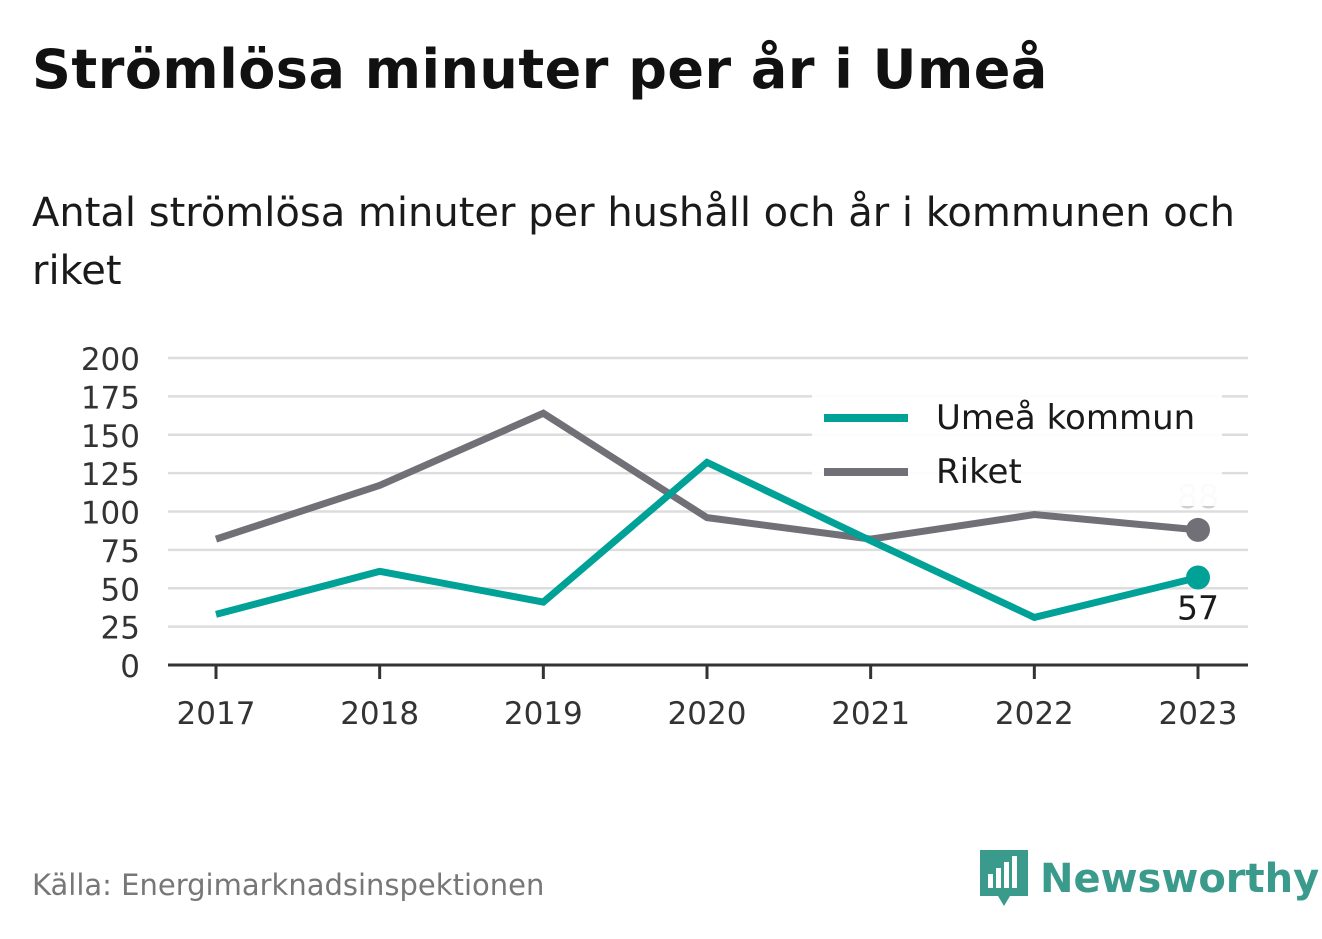  What do you see at coordinates (110, 398) in the screenshot?
I see `y-tick-label: 175` at bounding box center [110, 398].